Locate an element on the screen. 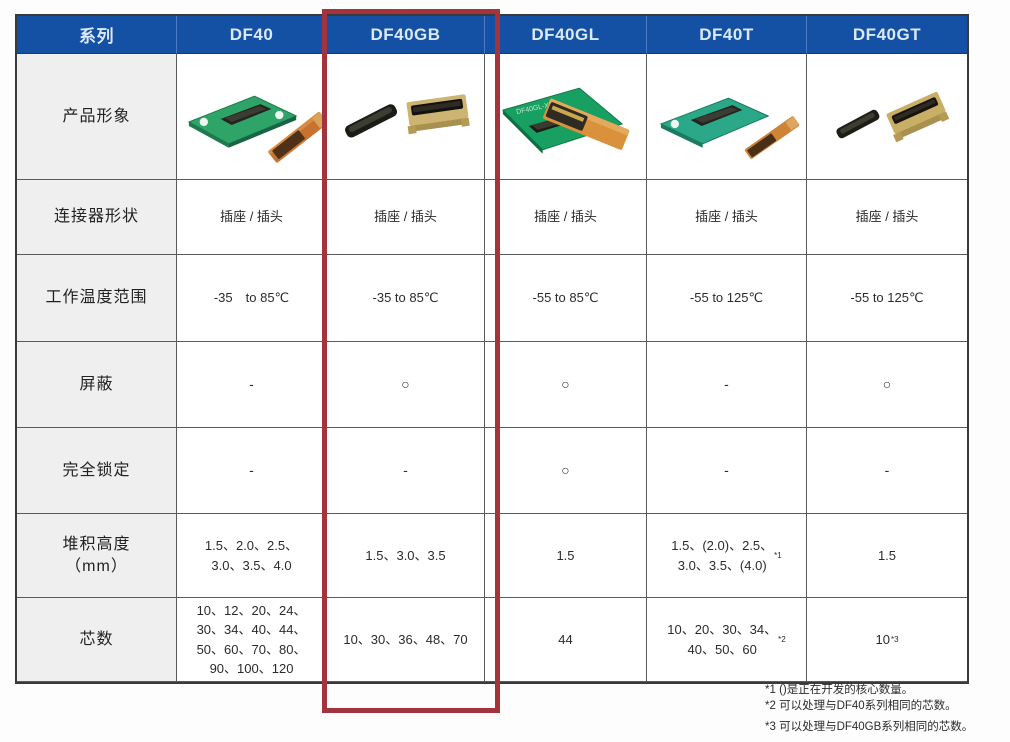 The width and height of the screenshot is (1010, 742). cell-text: 1.5、2.0、2.5、 3.0、3.5、4.0 is located at coordinates (251, 555).